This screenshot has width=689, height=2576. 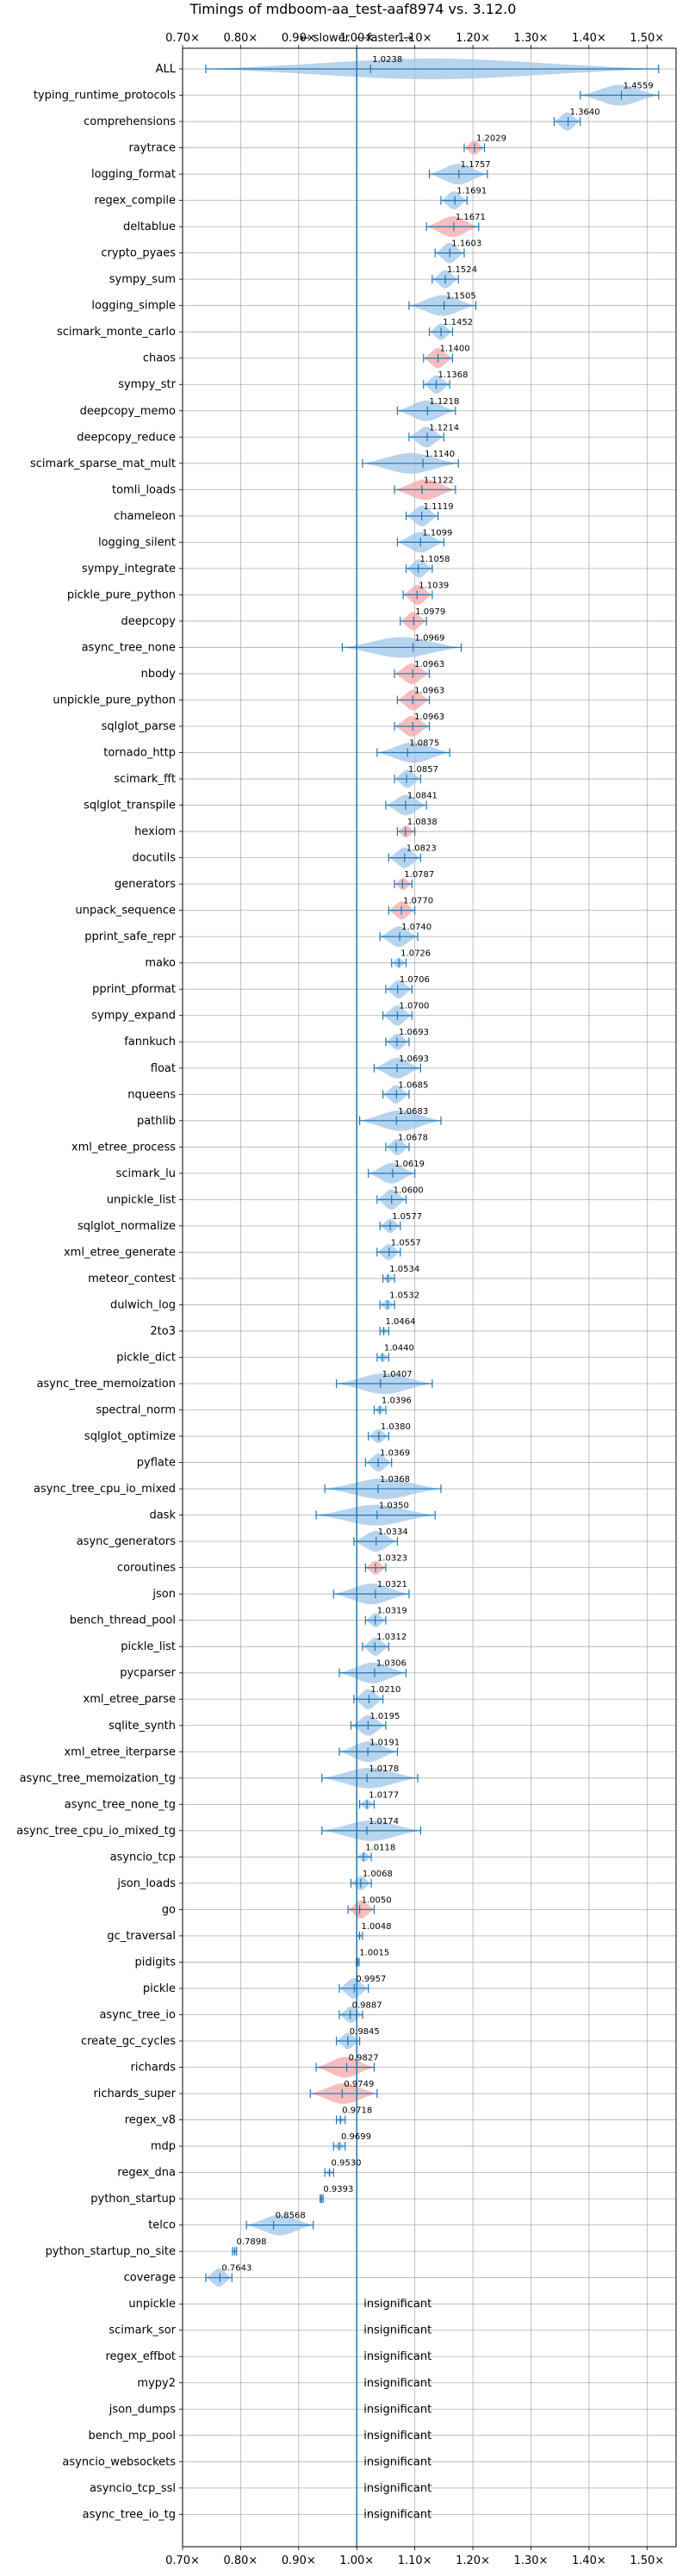 I want to click on benchmark-label: pickle_list, so click(x=148, y=1647).